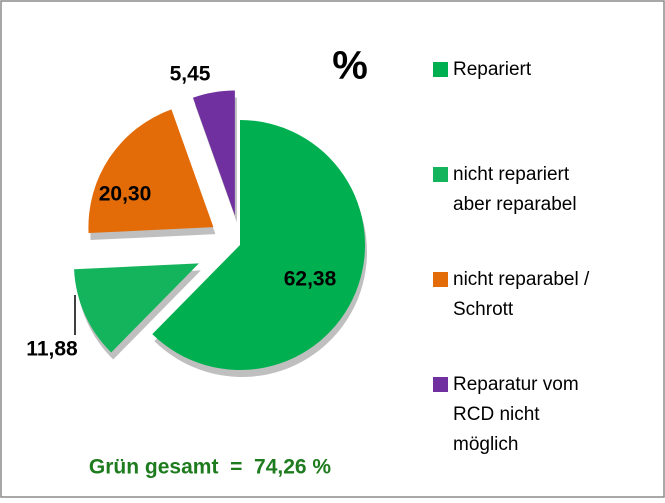  What do you see at coordinates (521, 294) in the screenshot?
I see `legend-label: nicht reparabel / Schrott` at bounding box center [521, 294].